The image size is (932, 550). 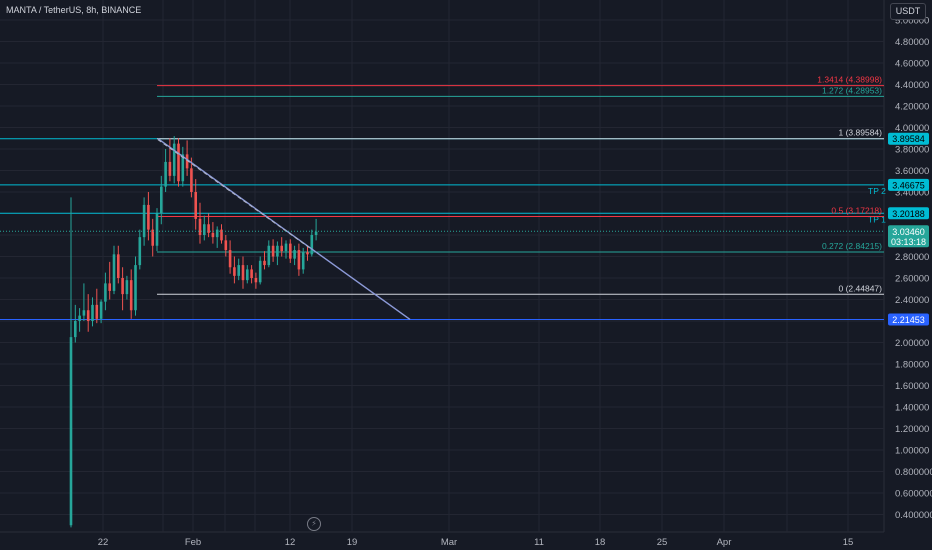 What do you see at coordinates (912, 279) in the screenshot?
I see `y-tick-label: 2.60000` at bounding box center [912, 279].